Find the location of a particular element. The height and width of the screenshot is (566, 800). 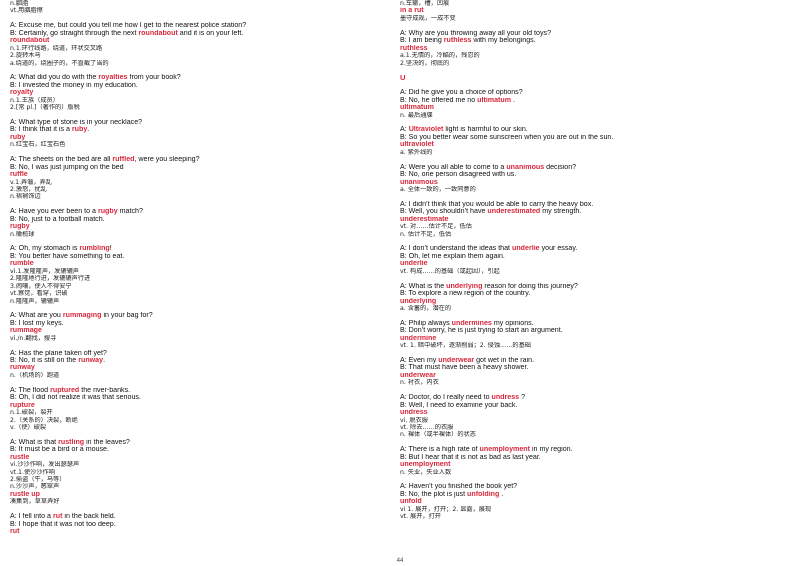

definition-line: a. 含蓄的，潜在的 is located at coordinates (426, 308).